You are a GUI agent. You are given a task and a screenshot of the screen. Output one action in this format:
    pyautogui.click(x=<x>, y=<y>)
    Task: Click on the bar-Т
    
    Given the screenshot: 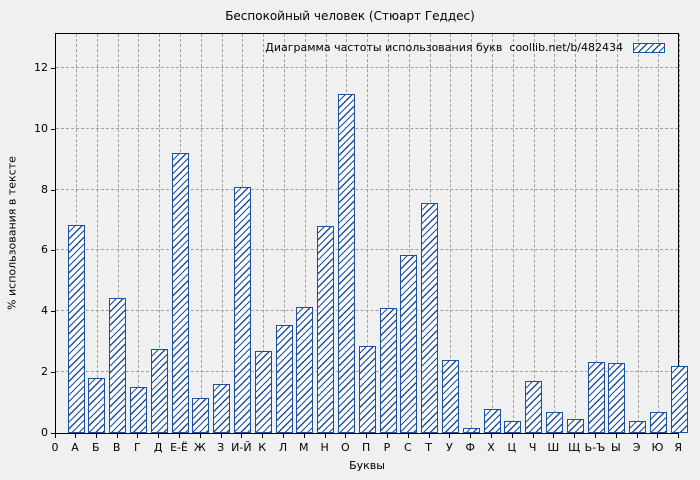 What is the action you would take?
    pyautogui.click(x=430, y=318)
    